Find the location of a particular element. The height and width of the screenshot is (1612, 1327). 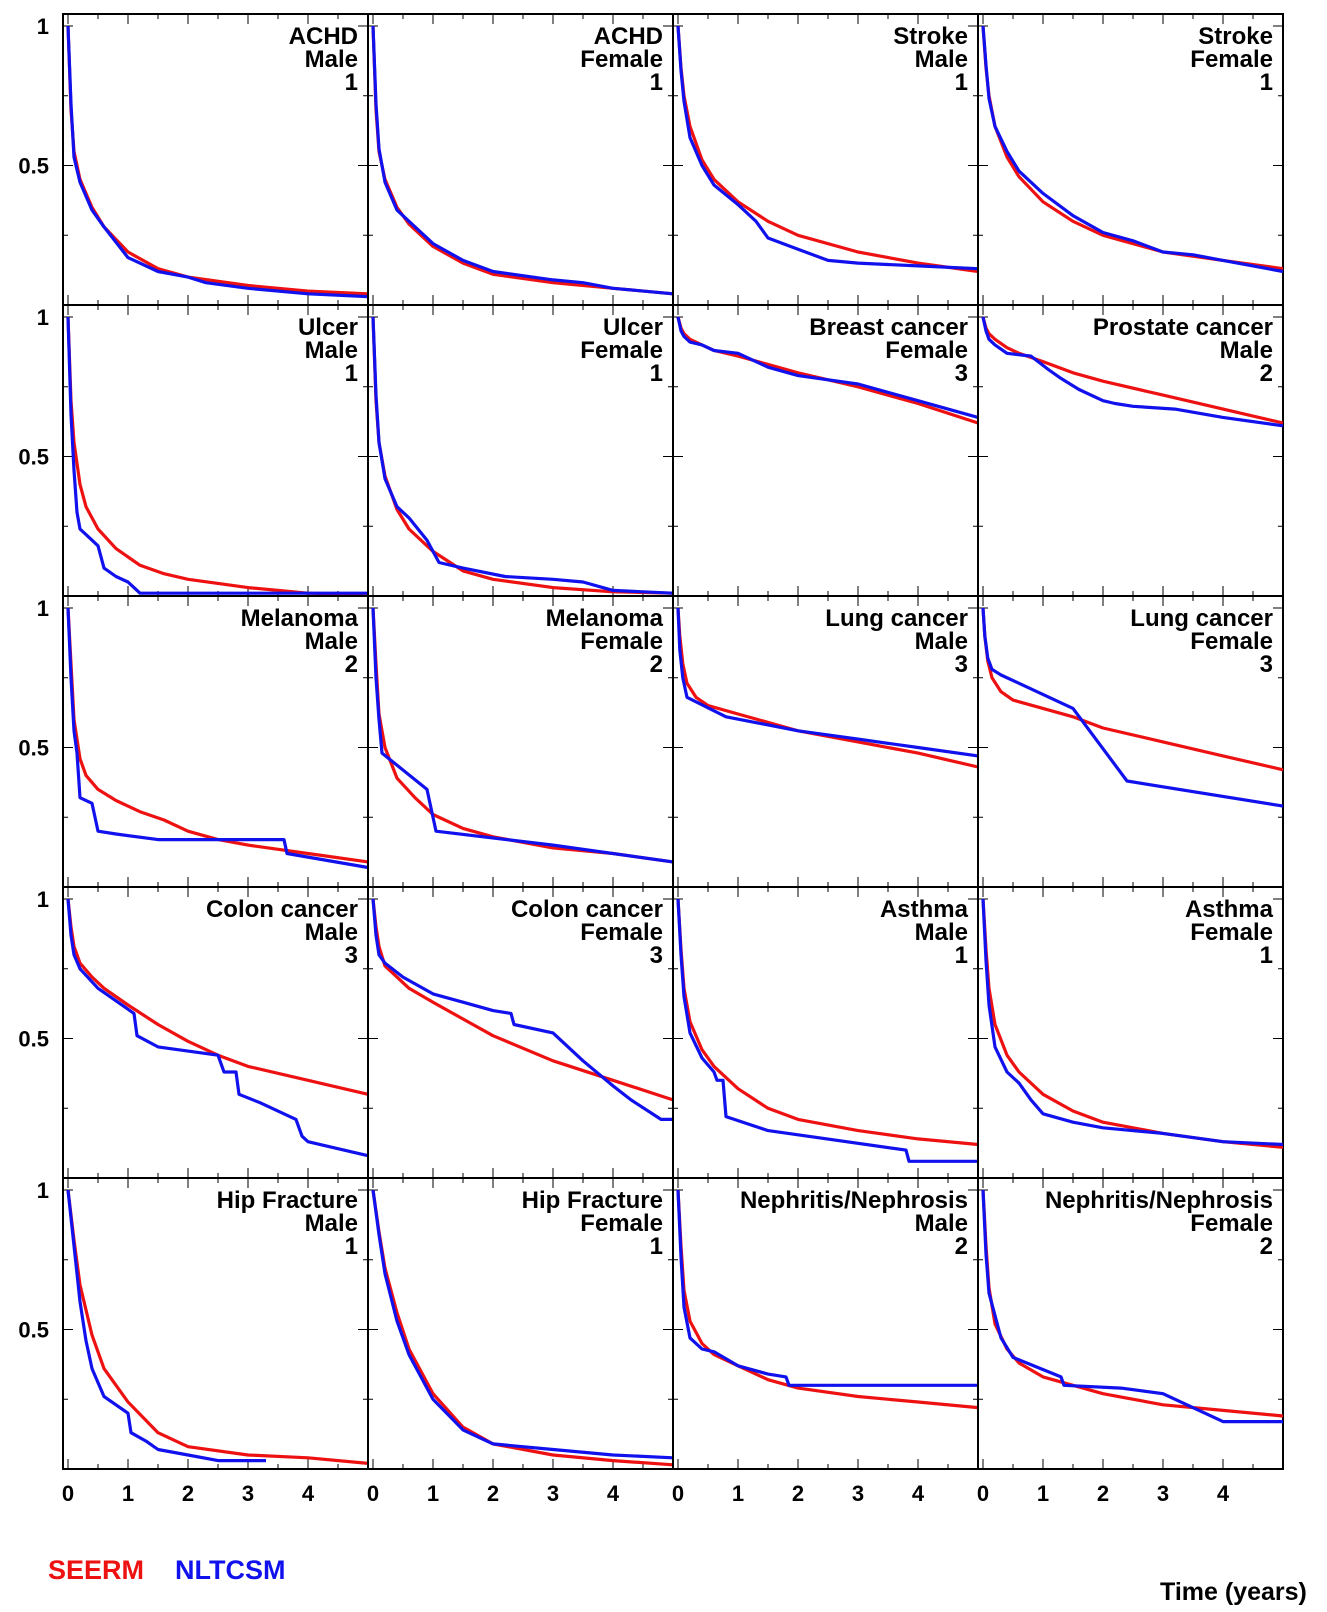

panel-title-line: Breast cancer is located at coordinates (888, 327).